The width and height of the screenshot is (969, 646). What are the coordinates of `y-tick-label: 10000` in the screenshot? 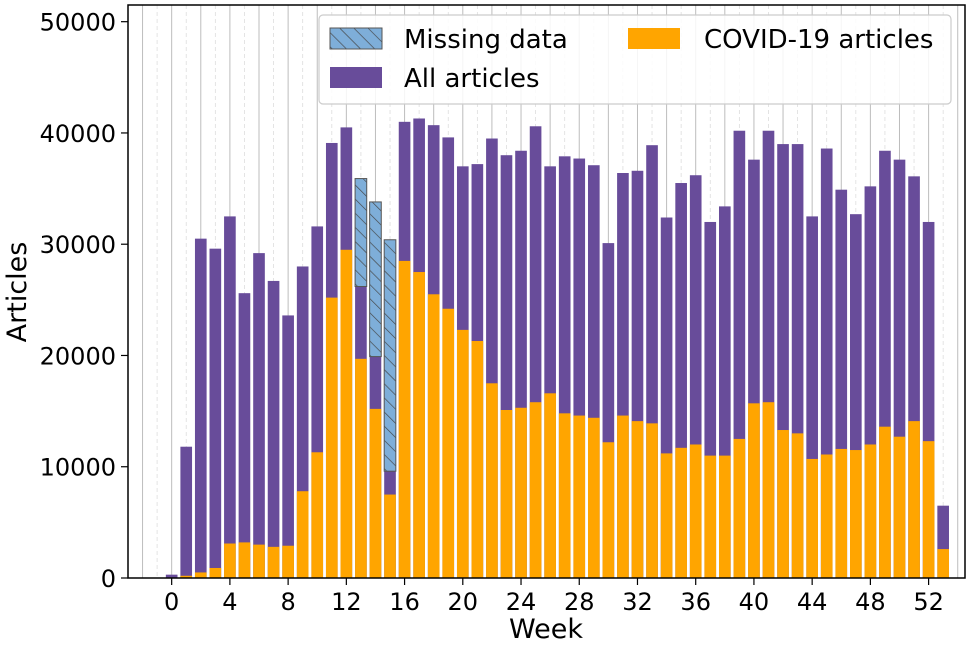 It's located at (78, 468).